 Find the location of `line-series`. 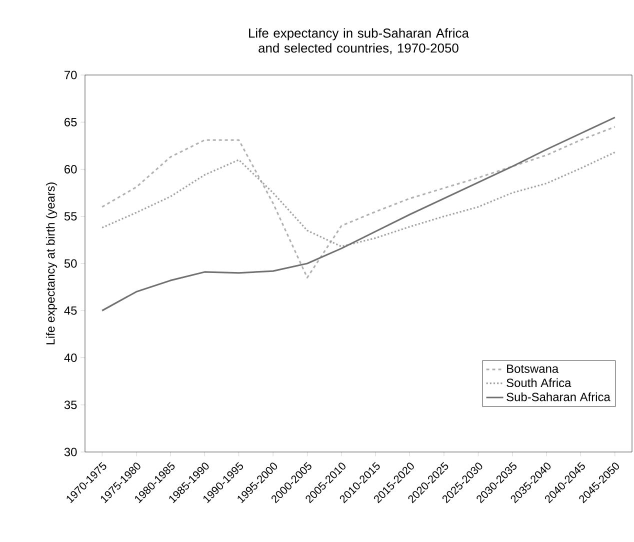

line-series is located at coordinates (358, 199).